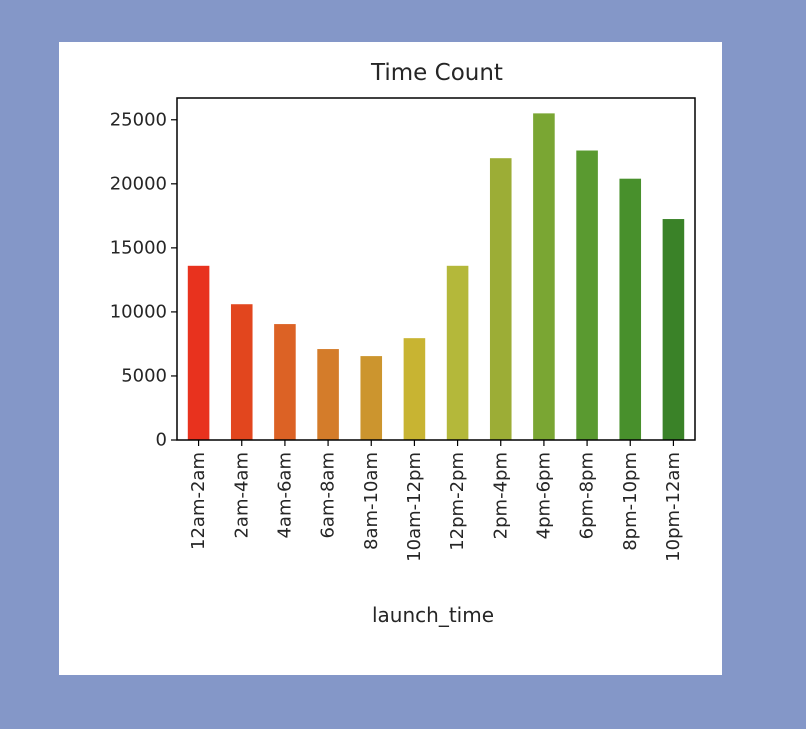 The width and height of the screenshot is (806, 729). What do you see at coordinates (587, 295) in the screenshot?
I see `bar-6pm-8pm` at bounding box center [587, 295].